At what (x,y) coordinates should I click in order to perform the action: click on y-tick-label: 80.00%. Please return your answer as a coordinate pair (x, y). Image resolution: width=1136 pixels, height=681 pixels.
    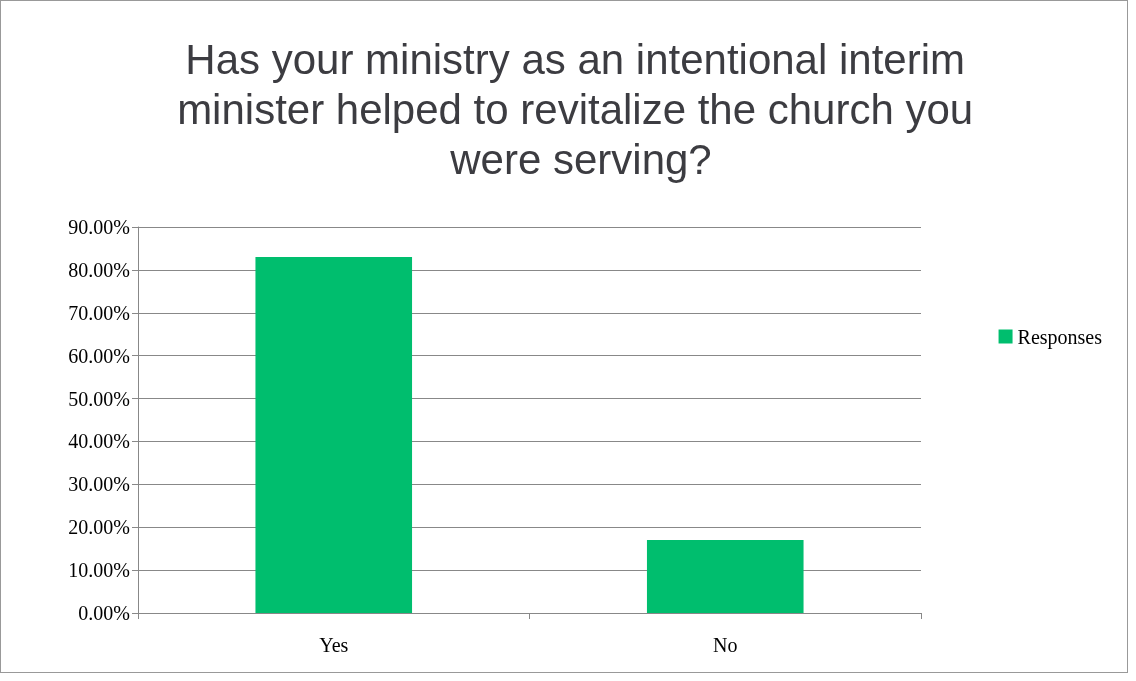
    Looking at the image, I should click on (99, 269).